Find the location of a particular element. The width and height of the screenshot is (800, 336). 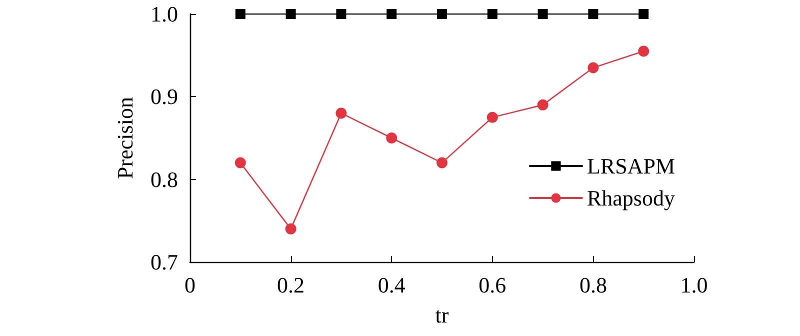

x-tick-label: 0.4 is located at coordinates (392, 285).